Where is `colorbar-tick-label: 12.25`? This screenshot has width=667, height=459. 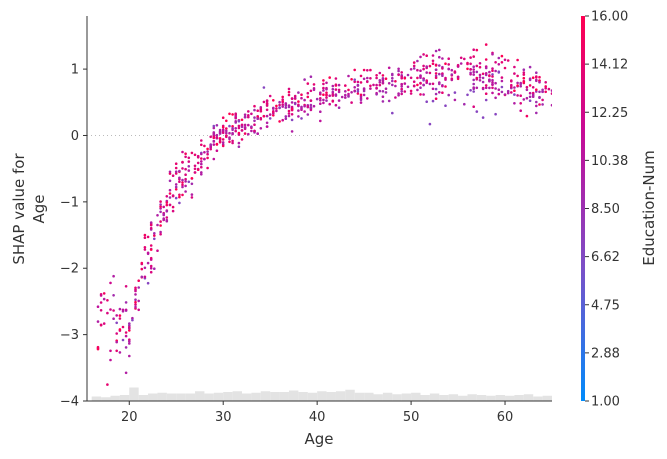
colorbar-tick-label: 12.25 is located at coordinates (609, 113).